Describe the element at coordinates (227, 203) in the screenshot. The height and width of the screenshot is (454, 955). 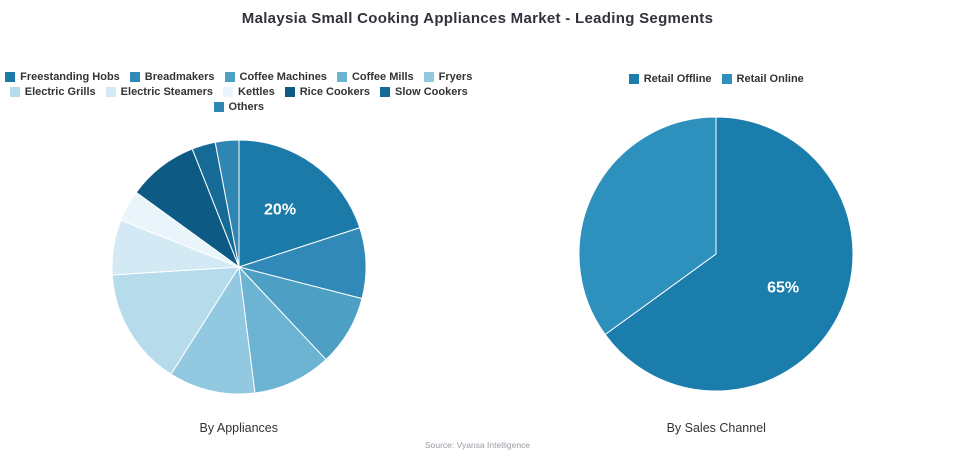
I see `pie-slice-others` at that location.